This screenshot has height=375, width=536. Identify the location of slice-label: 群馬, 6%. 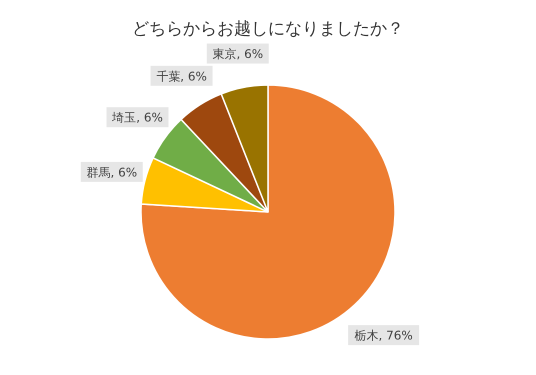
(112, 172).